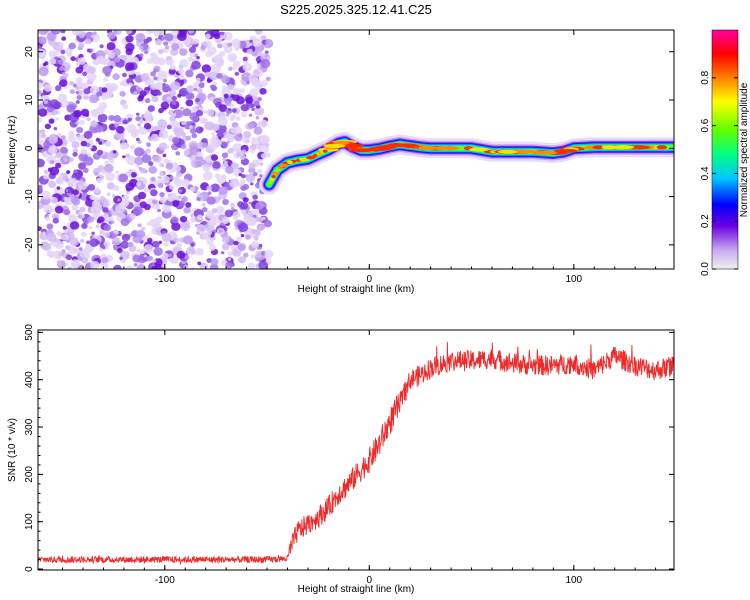 The image size is (750, 600). What do you see at coordinates (29, 52) in the screenshot?
I see `spectrogram-y-tick-label: 20` at bounding box center [29, 52].